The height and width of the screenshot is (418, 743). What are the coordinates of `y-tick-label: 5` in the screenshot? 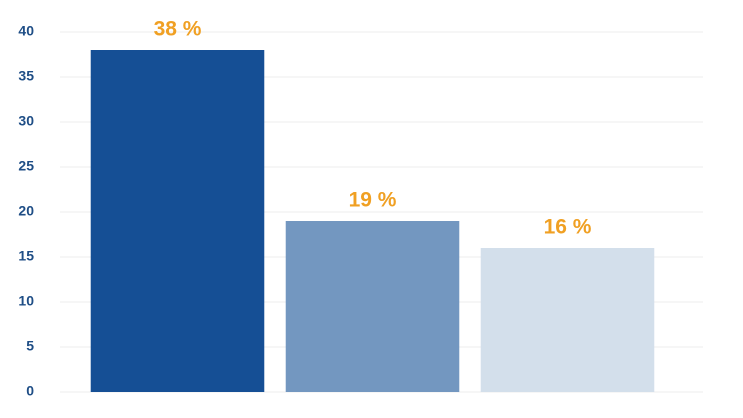 It's located at (30, 346).